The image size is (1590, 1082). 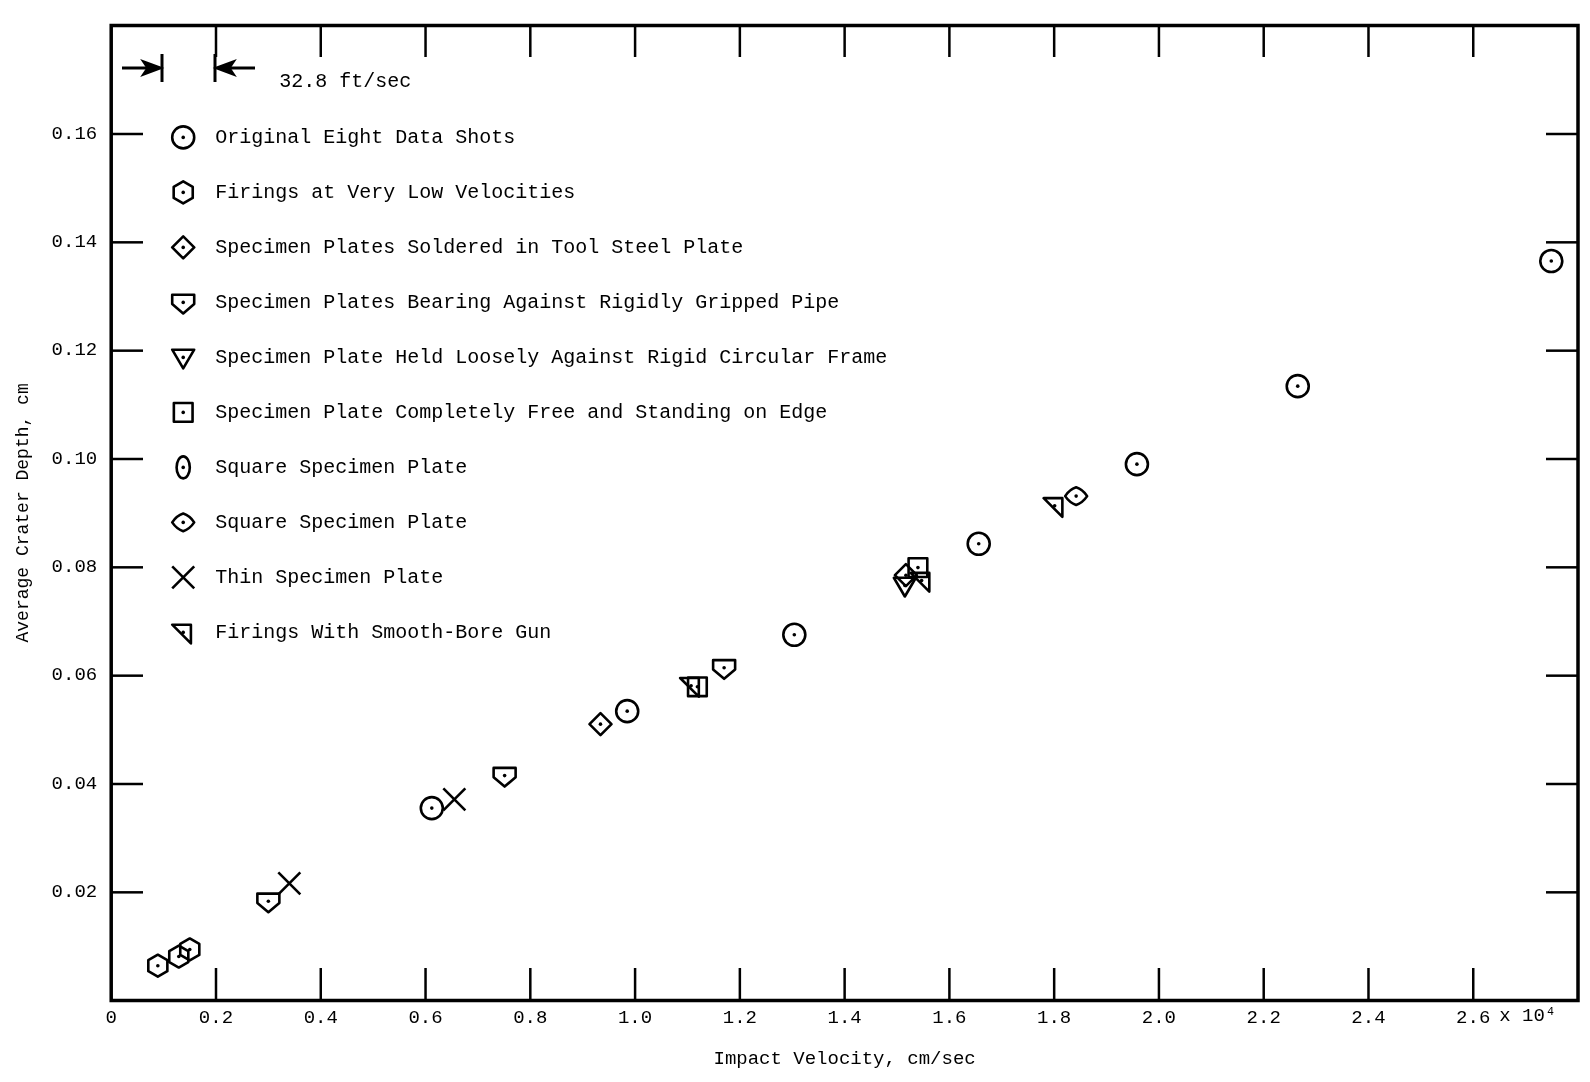 What do you see at coordinates (383, 632) in the screenshot?
I see `legend-label: Firings With Smooth-Bore Gun` at bounding box center [383, 632].